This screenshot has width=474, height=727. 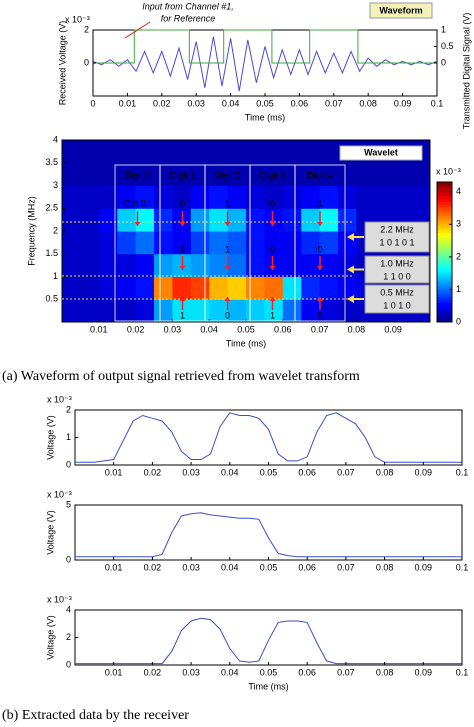 What do you see at coordinates (307, 472) in the screenshot?
I see `x-tick-label: 0.06` at bounding box center [307, 472].